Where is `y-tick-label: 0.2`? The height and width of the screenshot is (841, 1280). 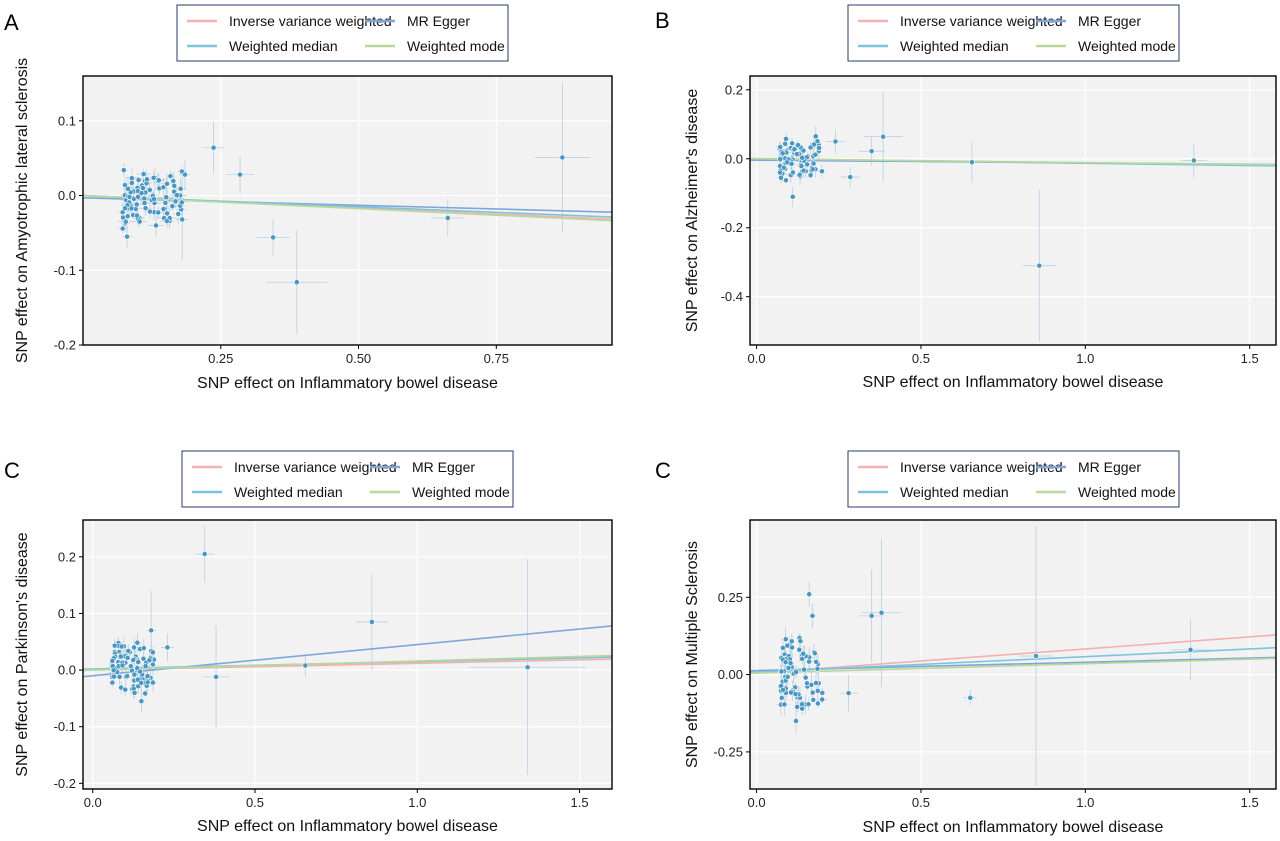 y-tick-label: 0.2 is located at coordinates (67, 556).